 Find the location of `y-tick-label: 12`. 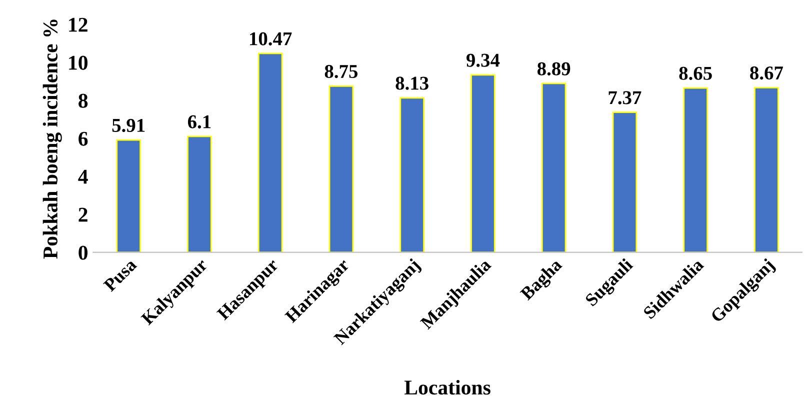

y-tick-label: 12 is located at coordinates (78, 25).